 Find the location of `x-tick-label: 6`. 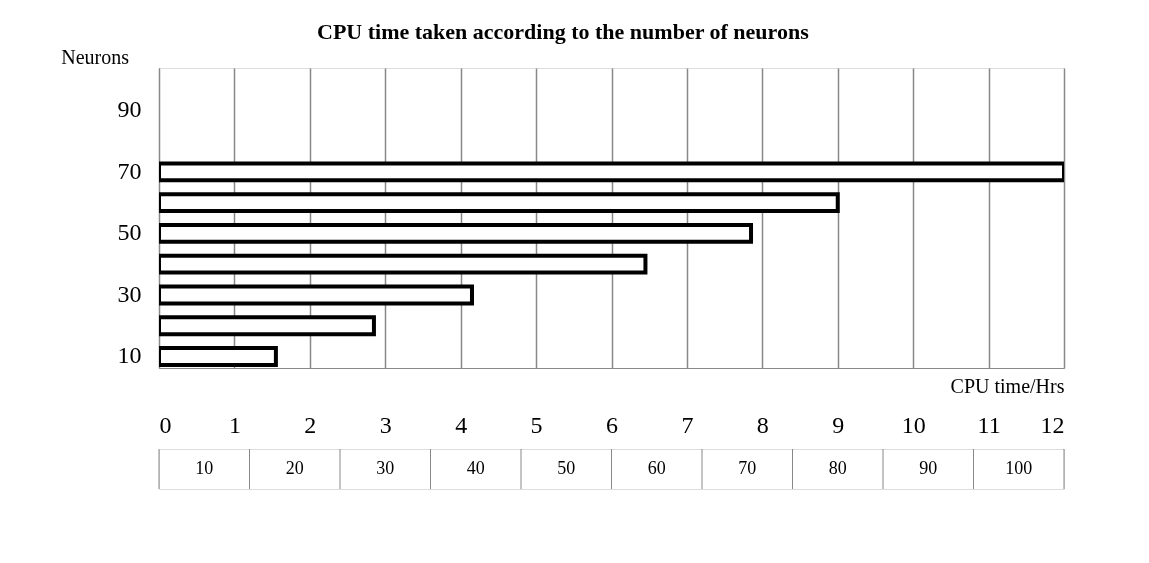

x-tick-label: 6 is located at coordinates (612, 424).